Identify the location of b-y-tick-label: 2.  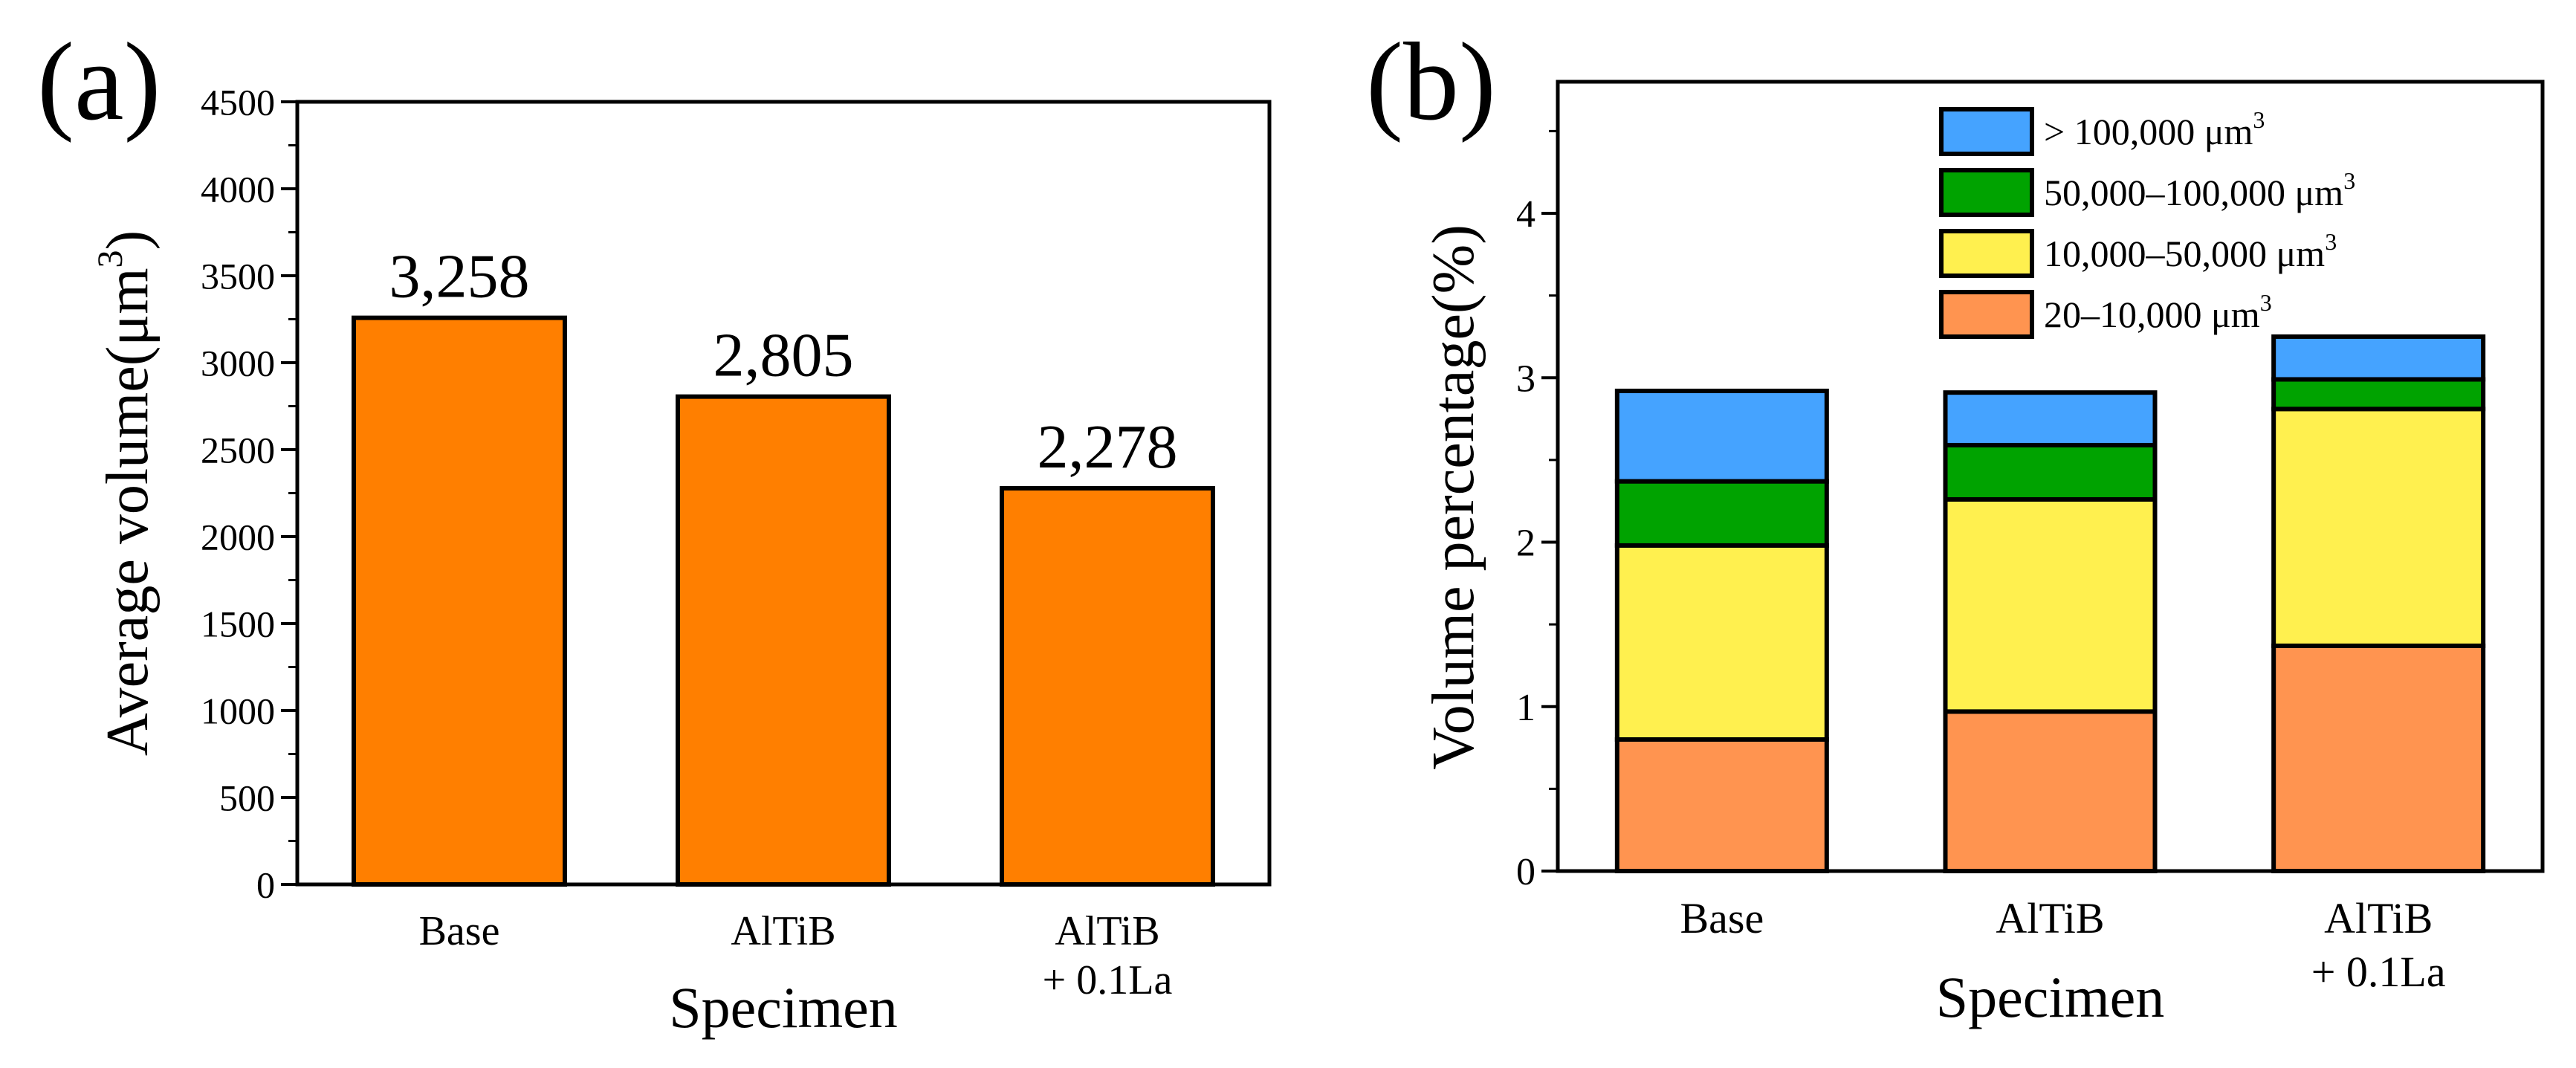
(1525, 543).